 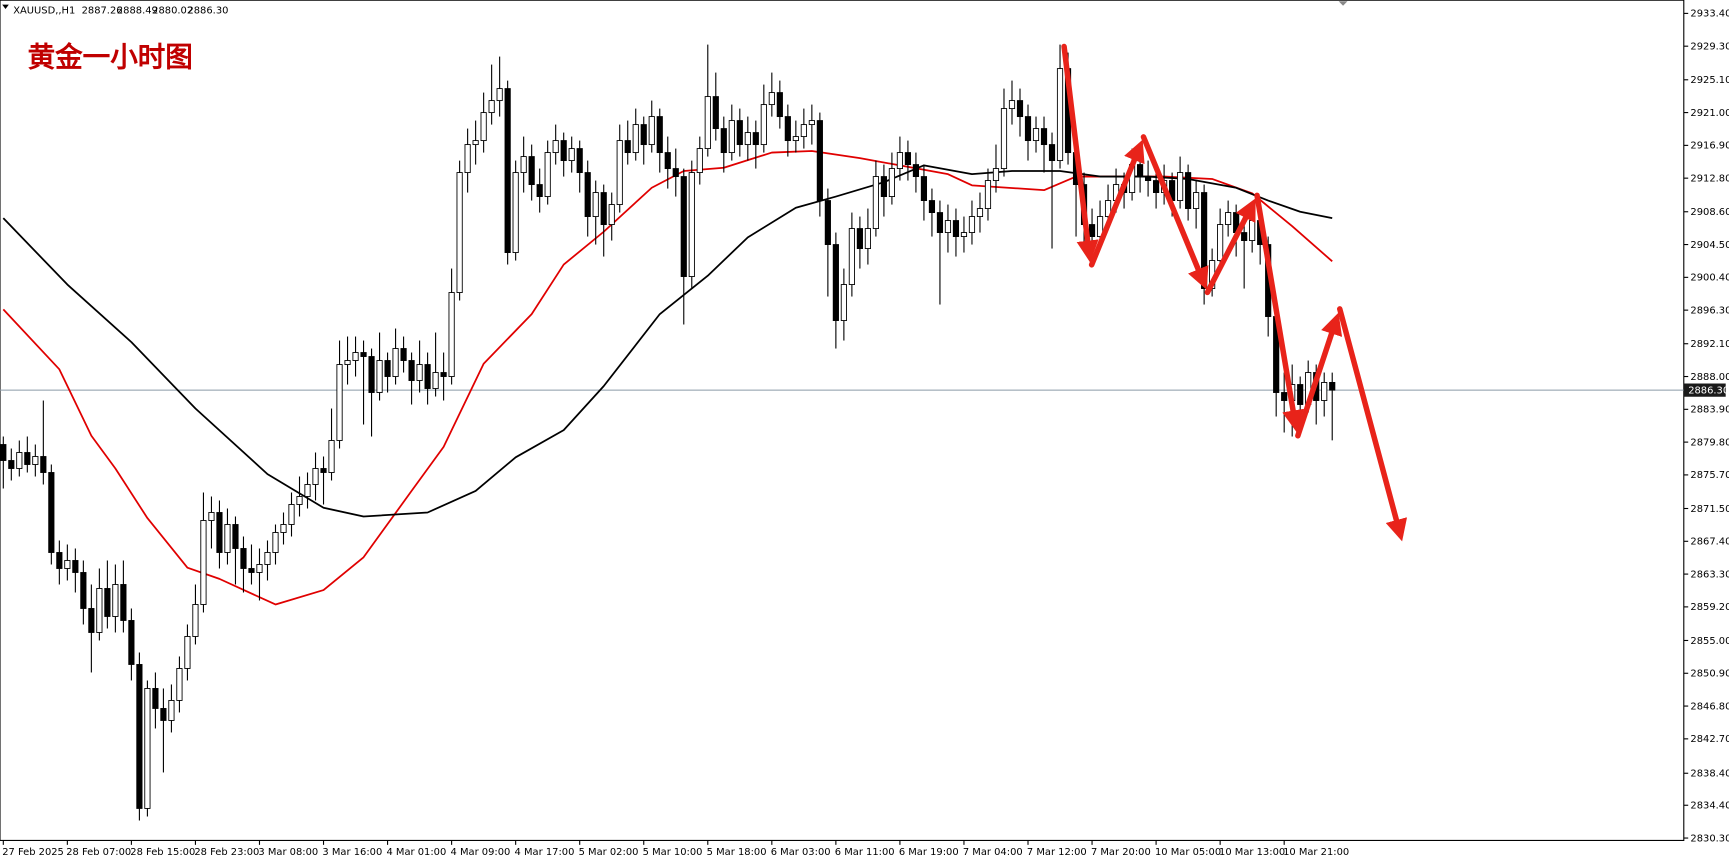 What do you see at coordinates (1709, 80) in the screenshot?
I see `y-tick-label: 2925.10` at bounding box center [1709, 80].